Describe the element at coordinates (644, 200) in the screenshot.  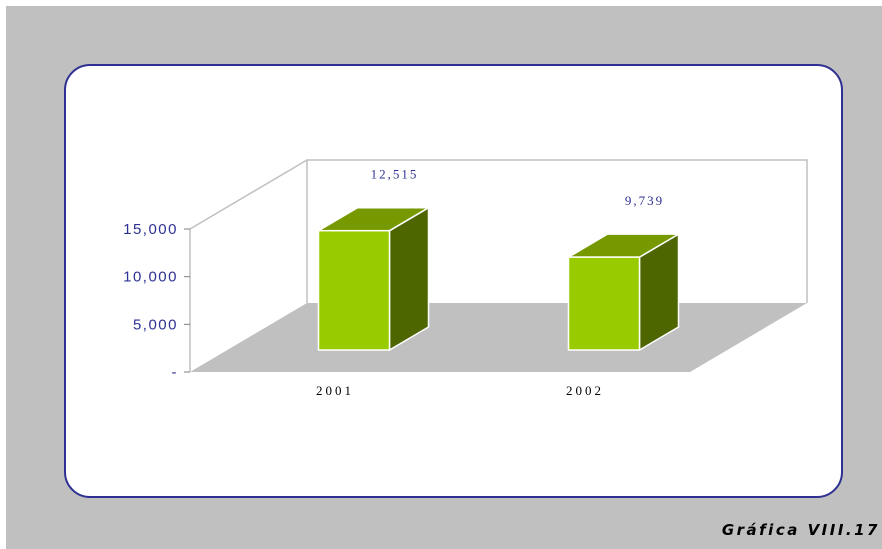
I see `bar-value-label: 9,739` at that location.